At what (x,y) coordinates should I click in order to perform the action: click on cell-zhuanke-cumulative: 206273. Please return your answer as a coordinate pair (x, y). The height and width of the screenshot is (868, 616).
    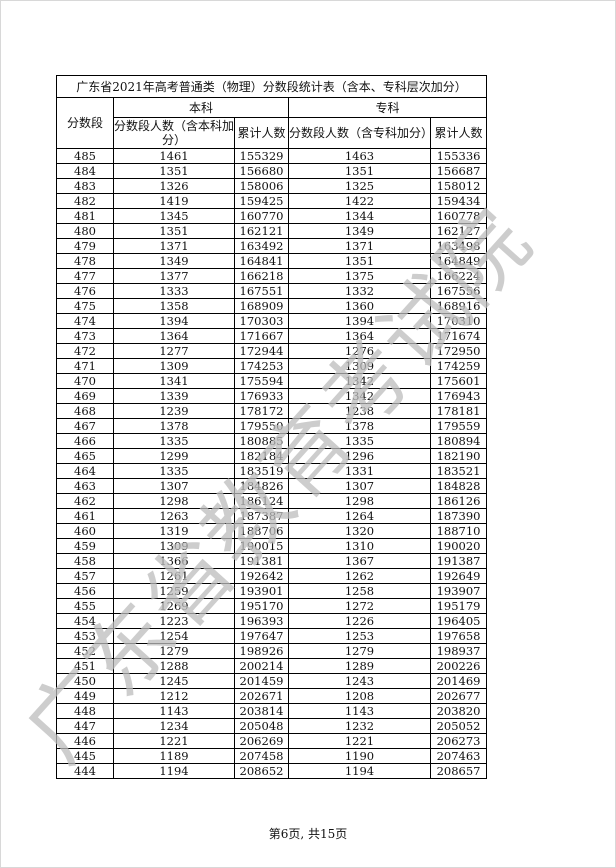
    Looking at the image, I should click on (458, 741).